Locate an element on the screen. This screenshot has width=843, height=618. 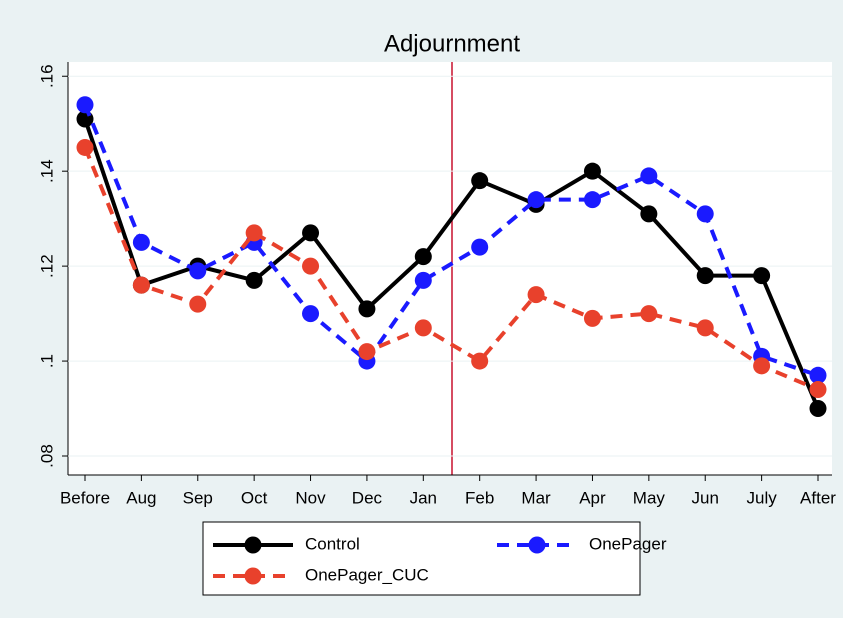
y-tick-label: .1 is located at coordinates (46, 361).